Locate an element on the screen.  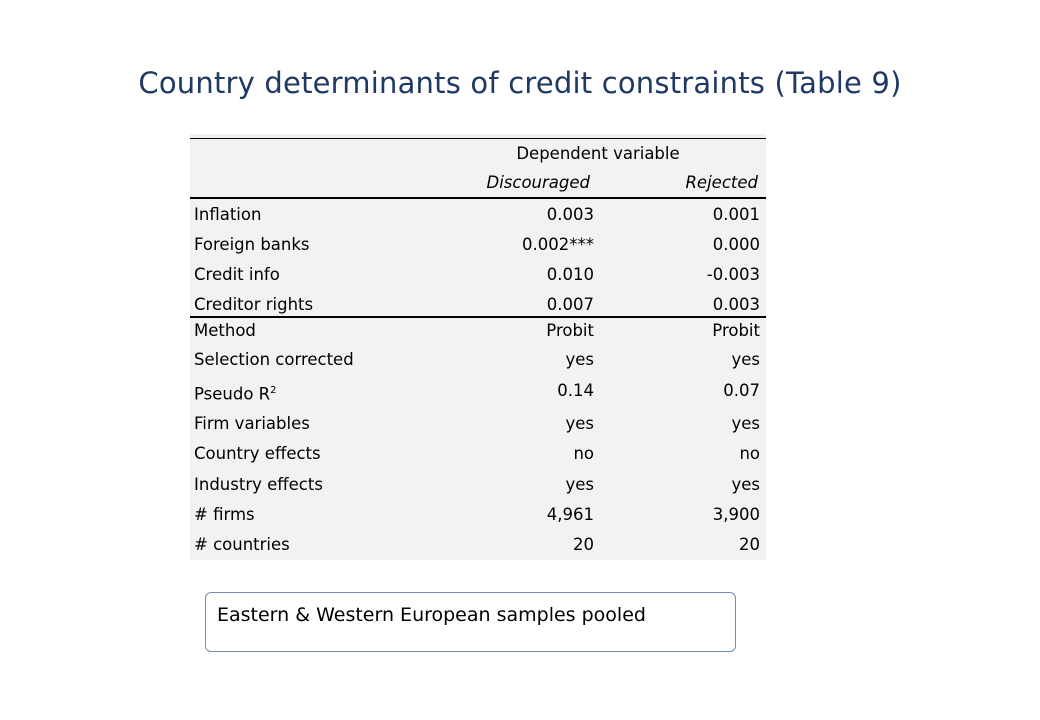
row-label: Firm variables is located at coordinates (252, 424).